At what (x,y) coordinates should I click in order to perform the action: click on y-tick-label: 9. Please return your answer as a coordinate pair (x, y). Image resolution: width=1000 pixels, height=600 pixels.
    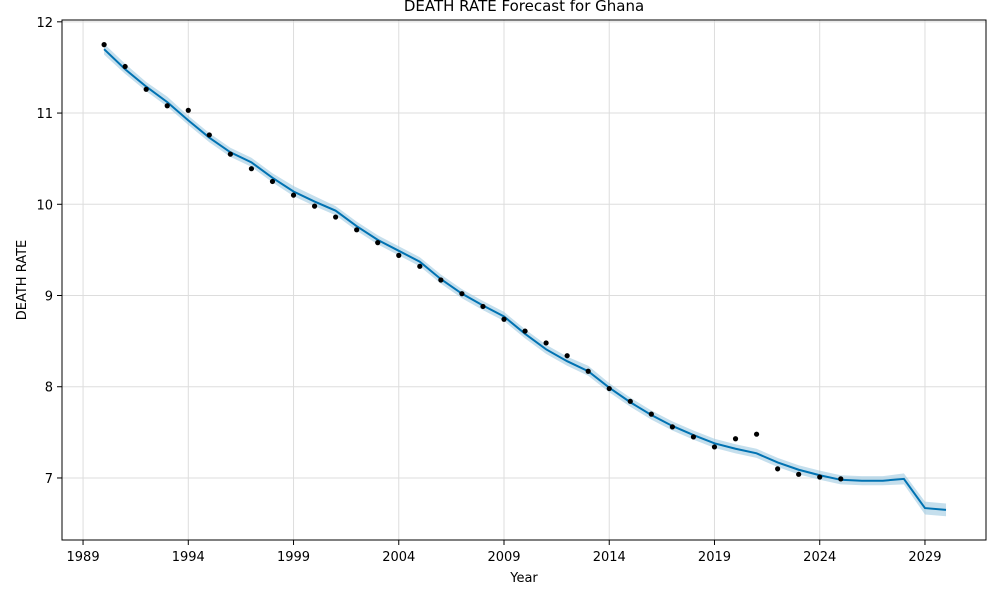
    Looking at the image, I should click on (49, 297).